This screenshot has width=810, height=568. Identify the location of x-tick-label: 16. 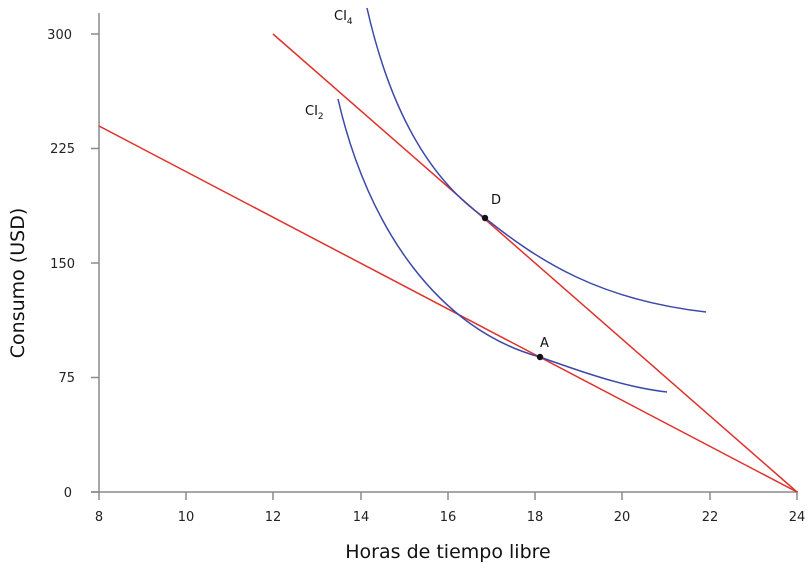
(448, 517).